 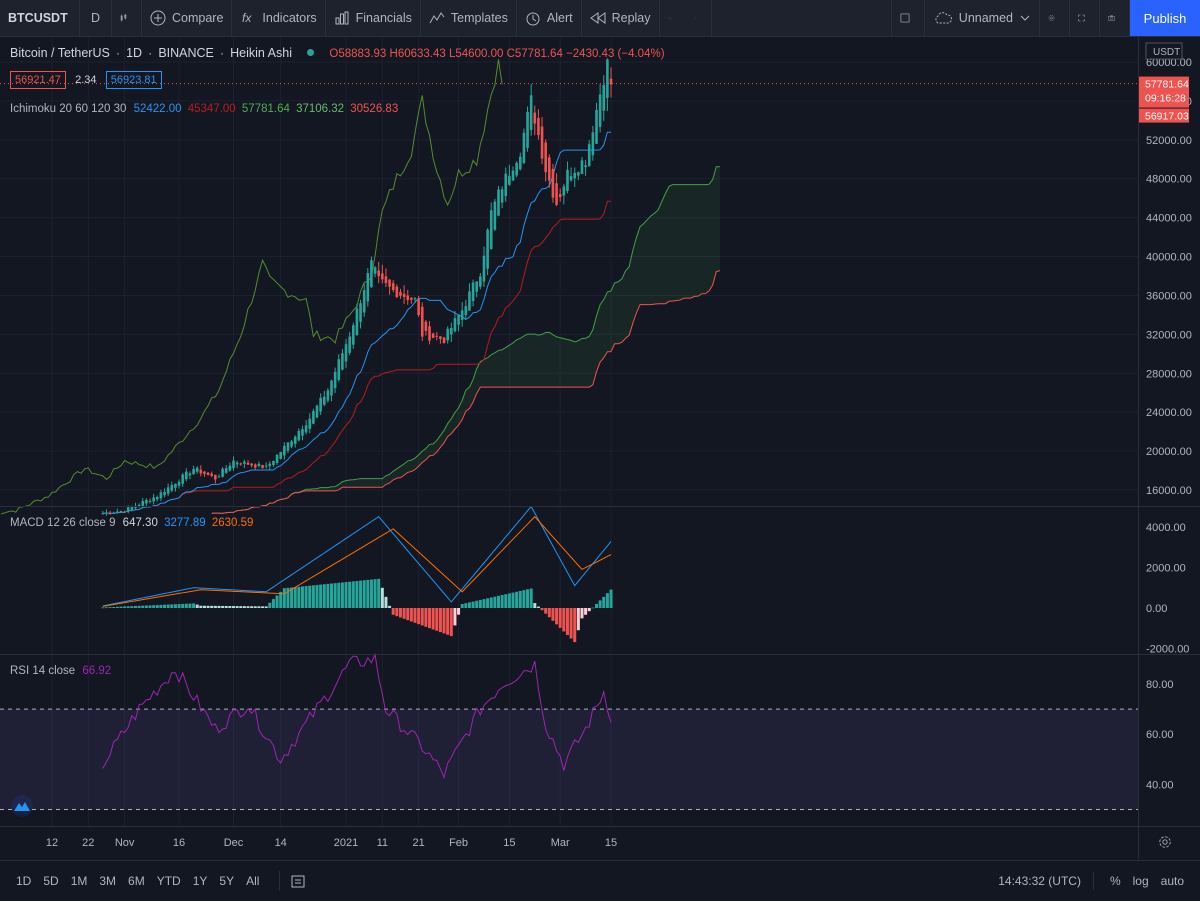 I want to click on range-ytd: YTD, so click(x=168, y=881).